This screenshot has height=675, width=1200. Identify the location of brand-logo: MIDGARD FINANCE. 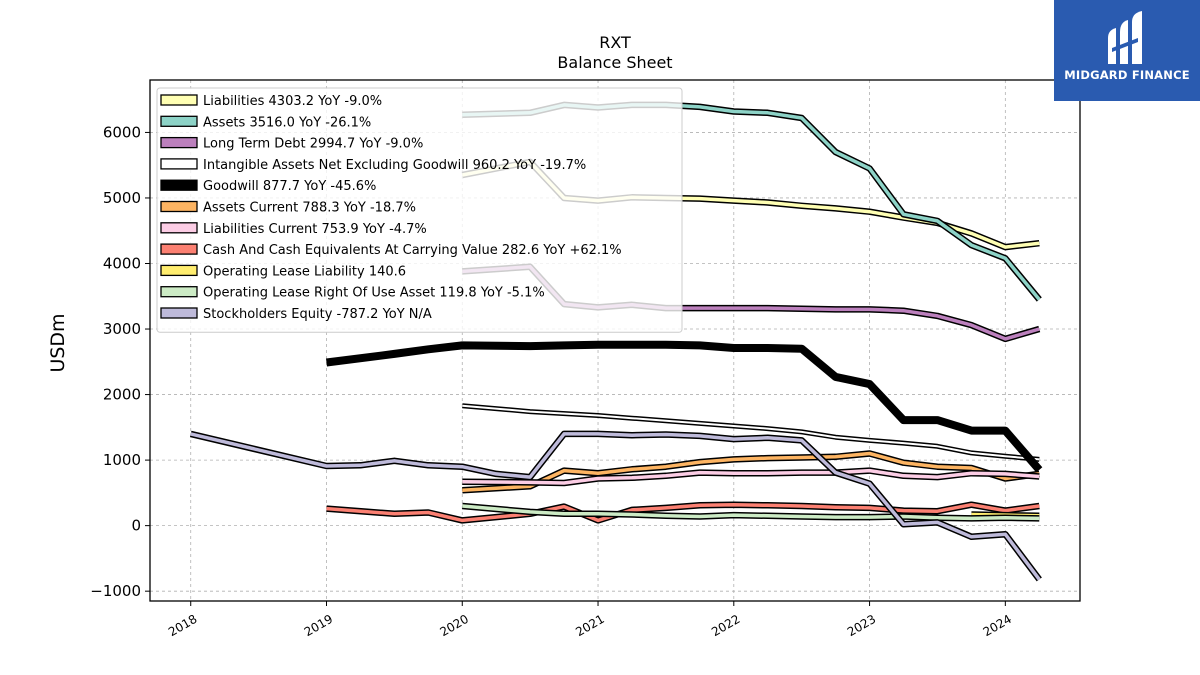
(1127, 50).